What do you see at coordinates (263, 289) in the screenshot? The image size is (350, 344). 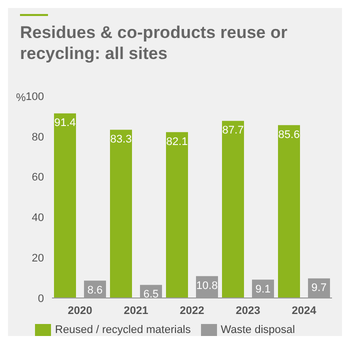 I see `data-label: 9.1` at bounding box center [263, 289].